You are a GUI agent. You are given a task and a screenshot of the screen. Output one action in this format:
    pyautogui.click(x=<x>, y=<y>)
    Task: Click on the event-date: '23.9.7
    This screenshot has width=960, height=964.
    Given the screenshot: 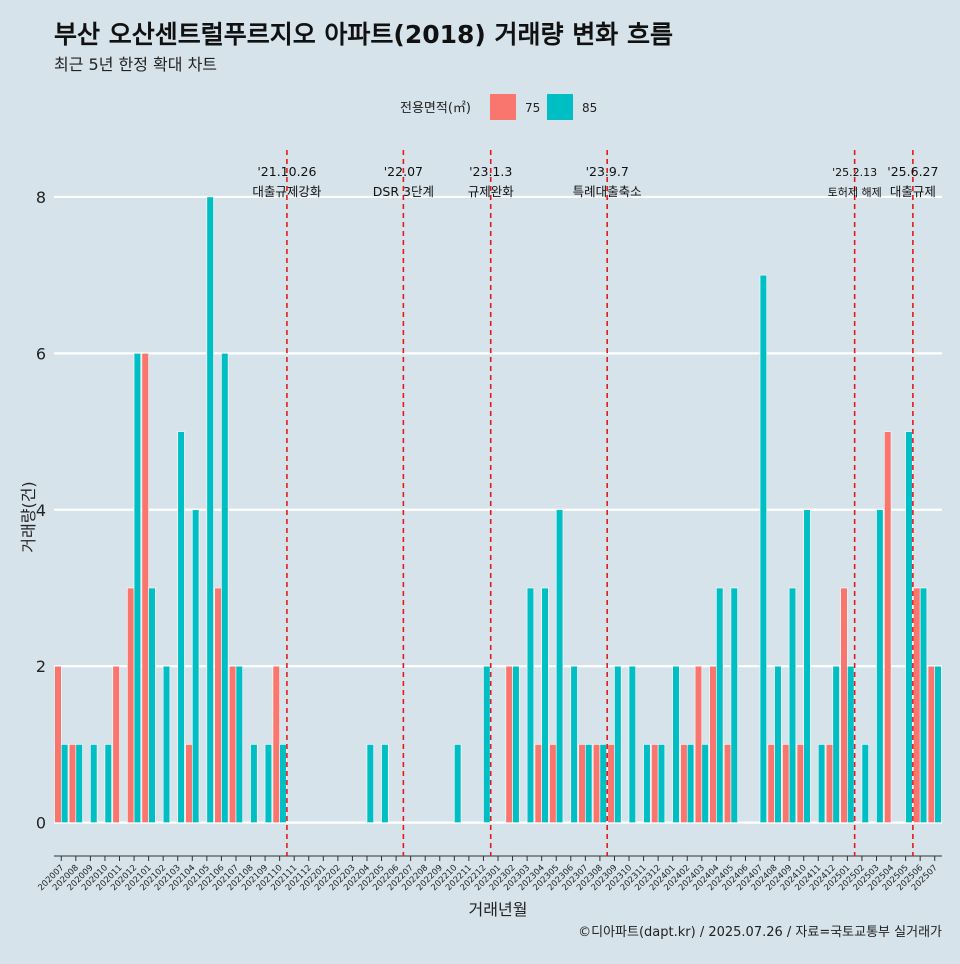 What is the action you would take?
    pyautogui.click(x=607, y=171)
    